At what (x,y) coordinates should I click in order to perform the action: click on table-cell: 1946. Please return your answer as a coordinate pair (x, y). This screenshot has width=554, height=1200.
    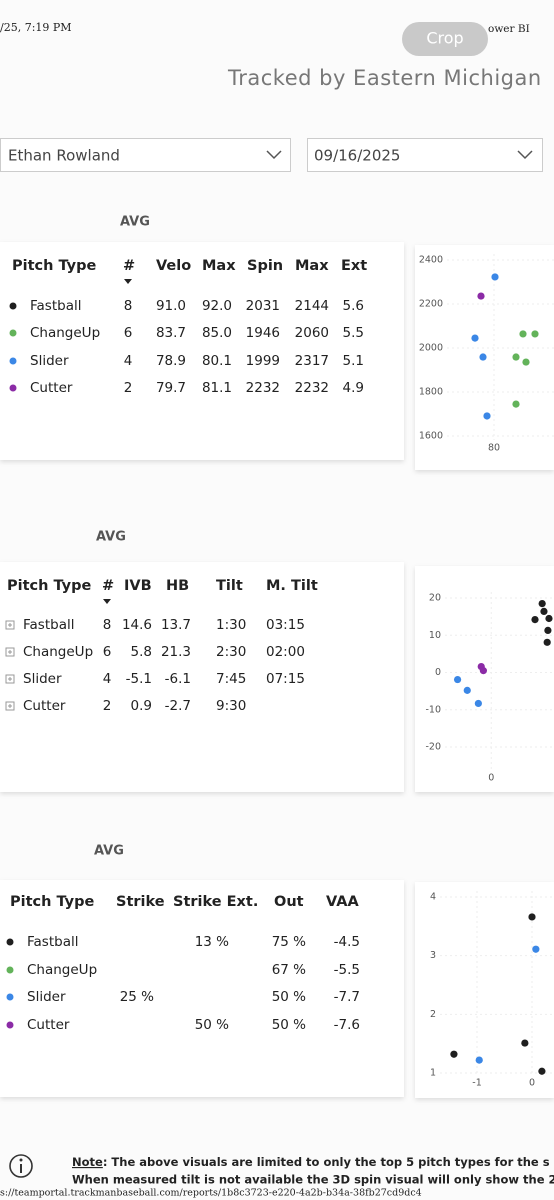
    Looking at the image, I should click on (263, 333).